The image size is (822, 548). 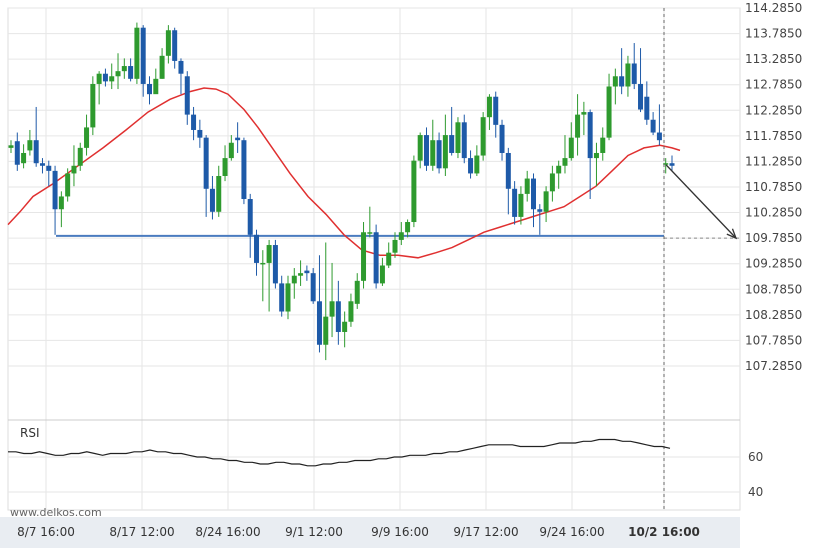 What do you see at coordinates (485, 532) in the screenshot?
I see `x-tick-label: 9/17 12:00` at bounding box center [485, 532].